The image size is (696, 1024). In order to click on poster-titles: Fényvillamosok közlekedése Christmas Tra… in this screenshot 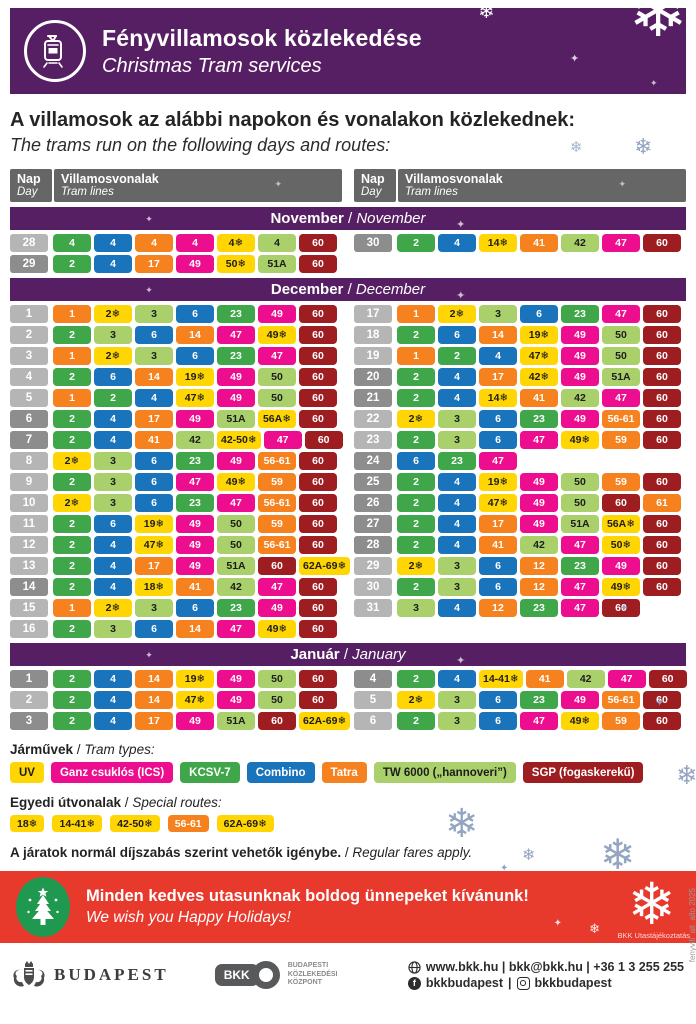, I will do `click(262, 51)`.